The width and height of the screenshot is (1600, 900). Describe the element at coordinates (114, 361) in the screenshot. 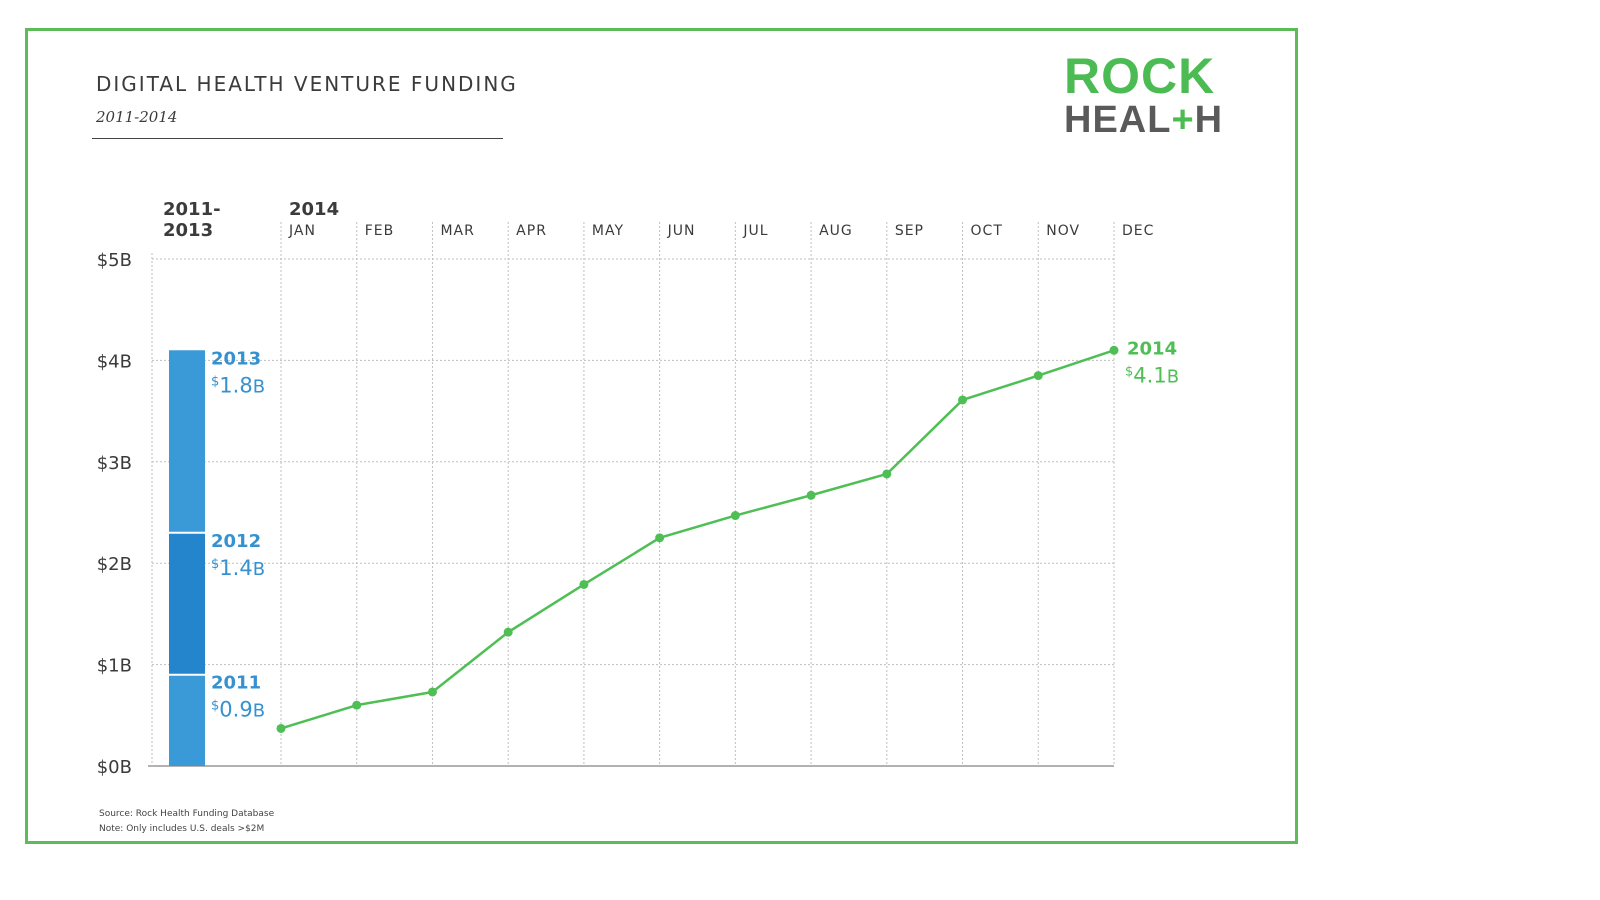

I see `y-tick-label: $4B` at that location.